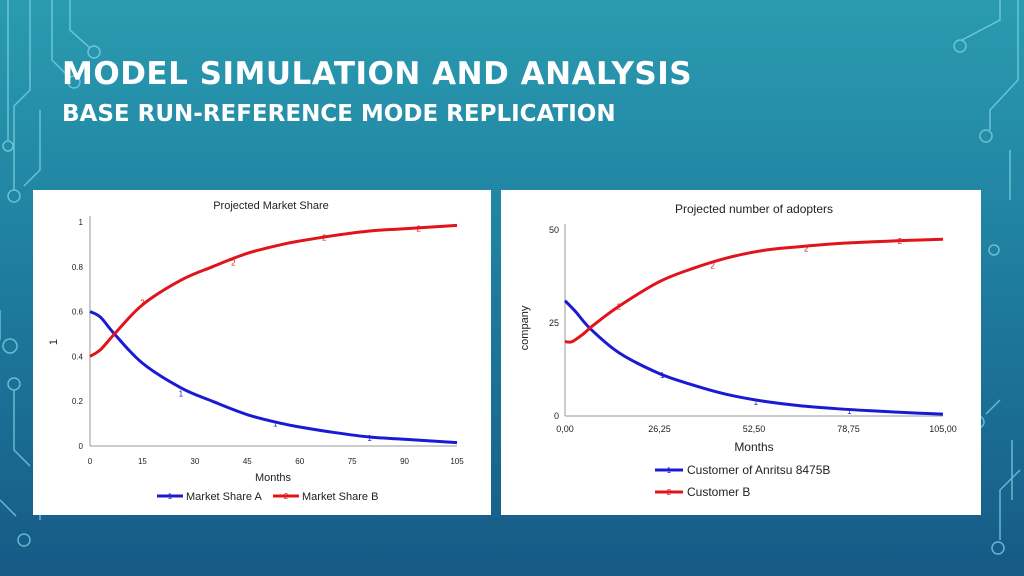  What do you see at coordinates (377, 74) in the screenshot?
I see `slide-title: MODEL SIMULATION AND ANALYSIS` at bounding box center [377, 74].